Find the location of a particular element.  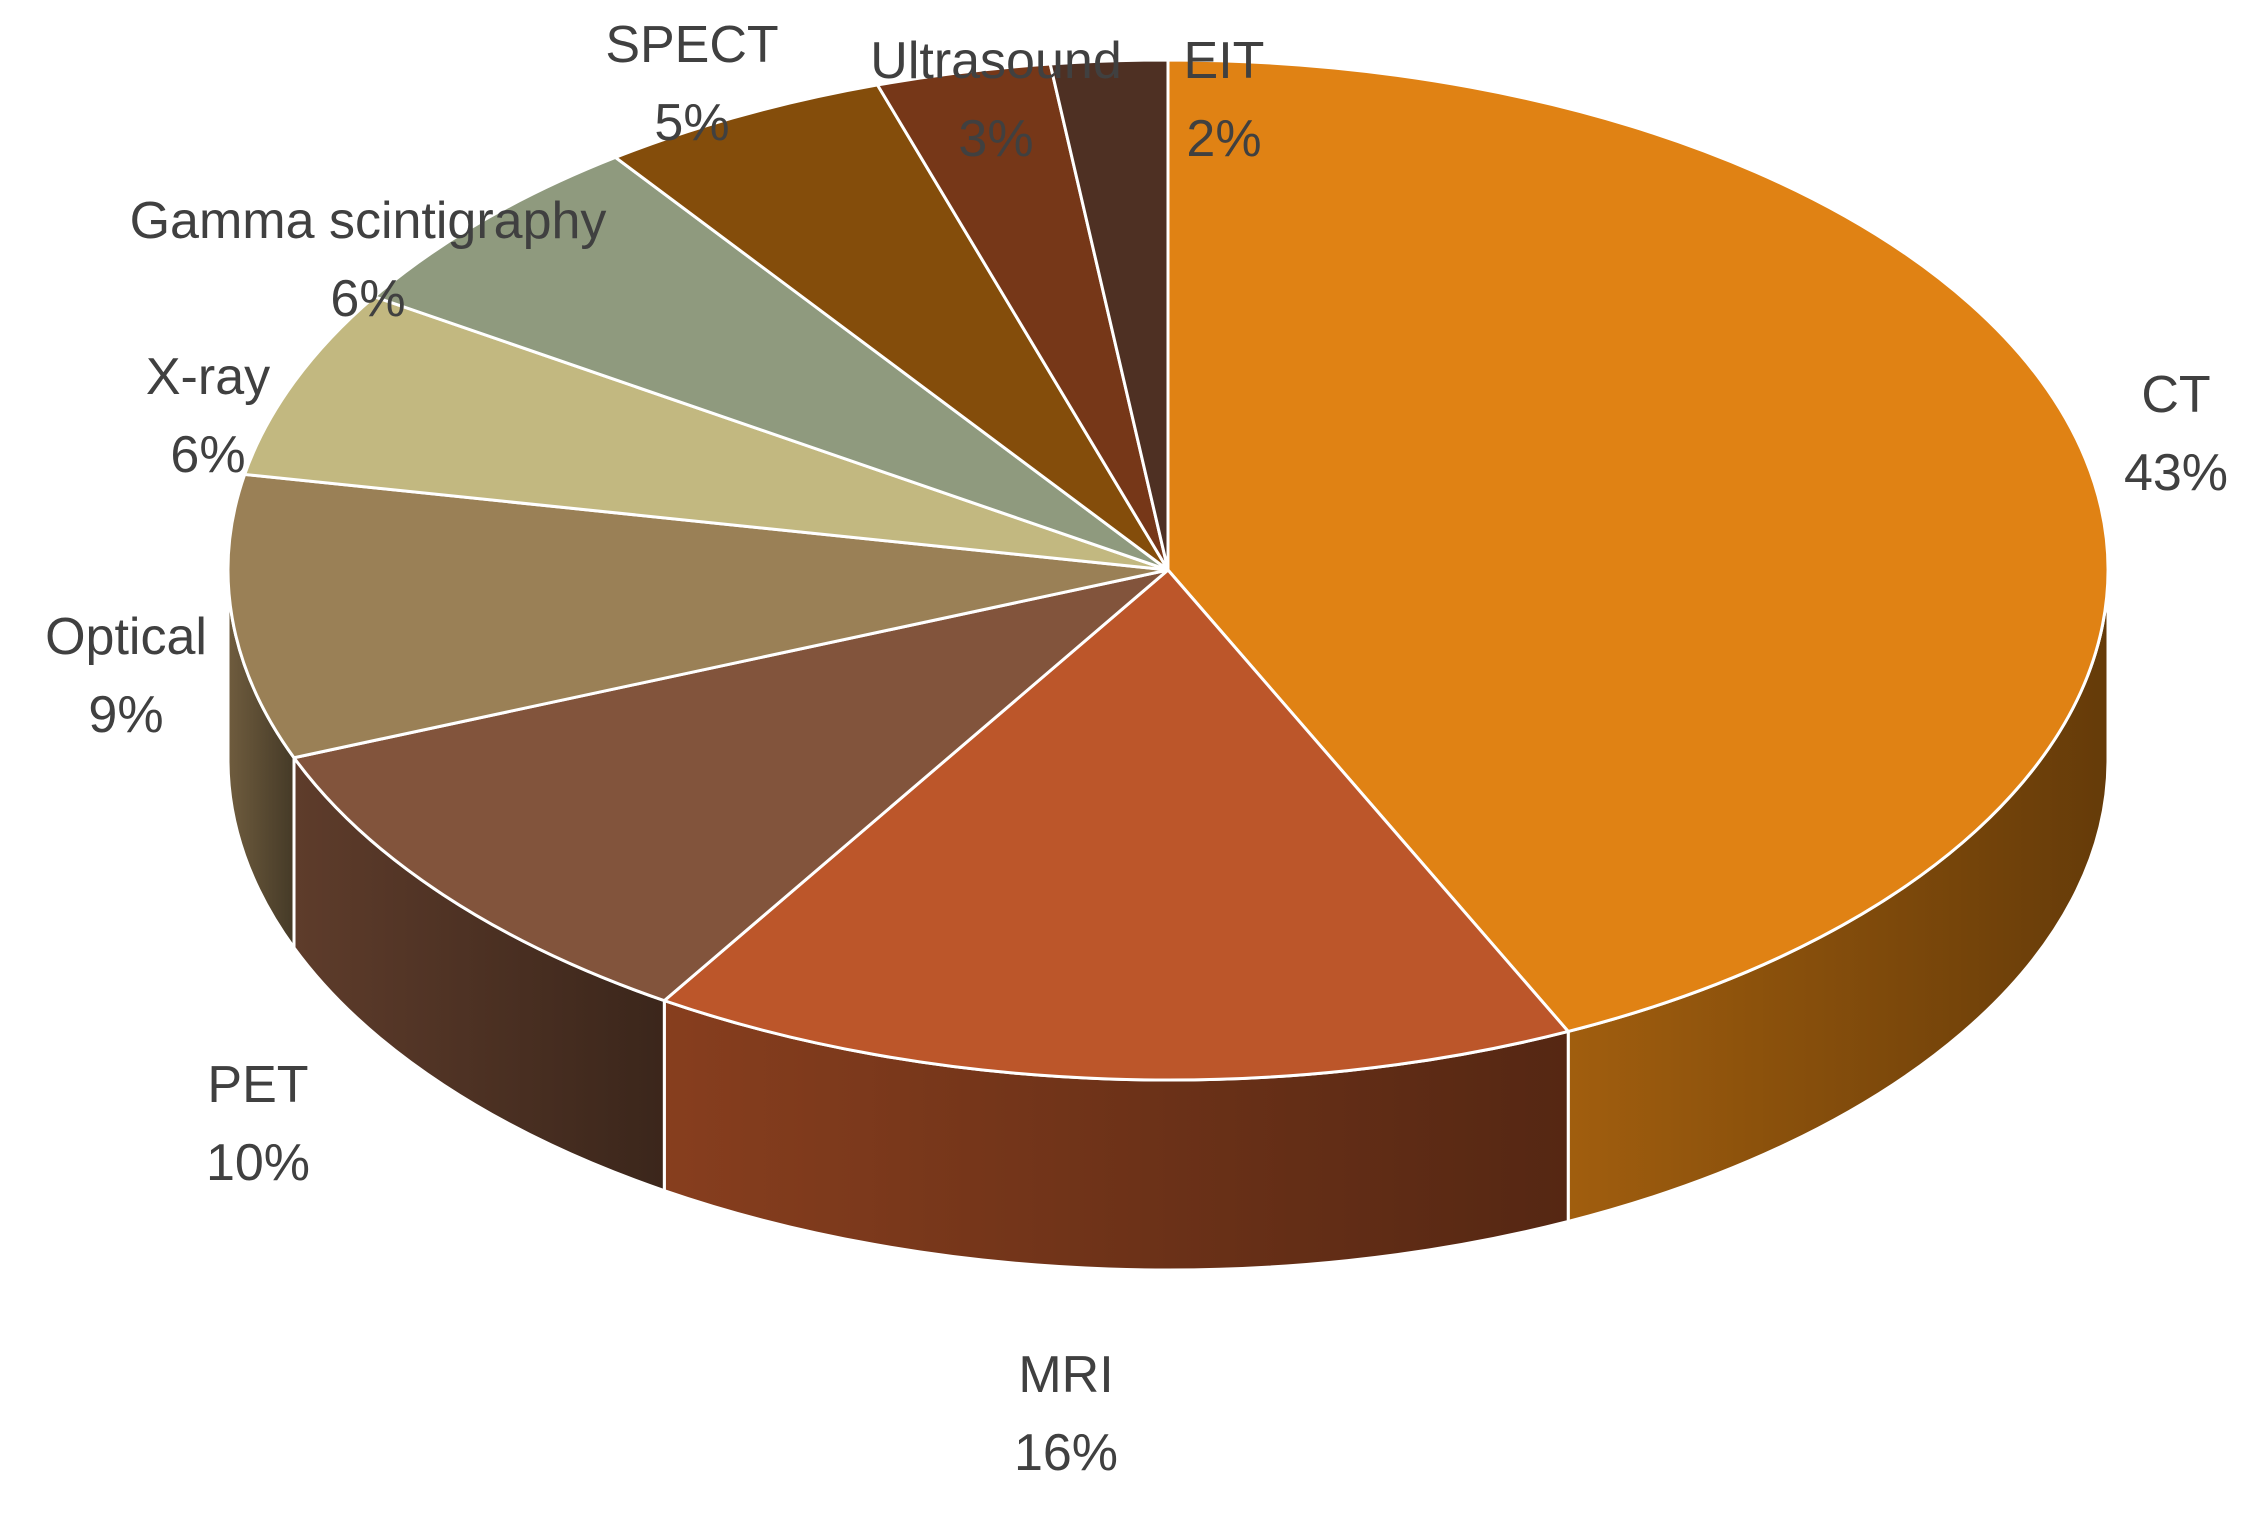

data-label-name: PET is located at coordinates (257, 1085).